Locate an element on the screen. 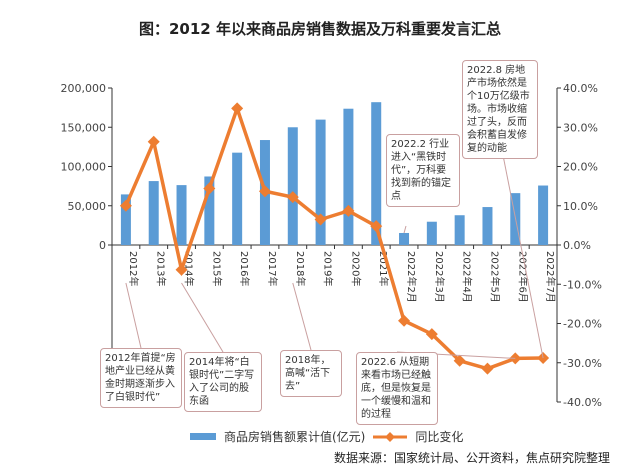  right-tick-label: 20.0% is located at coordinates (580, 167).